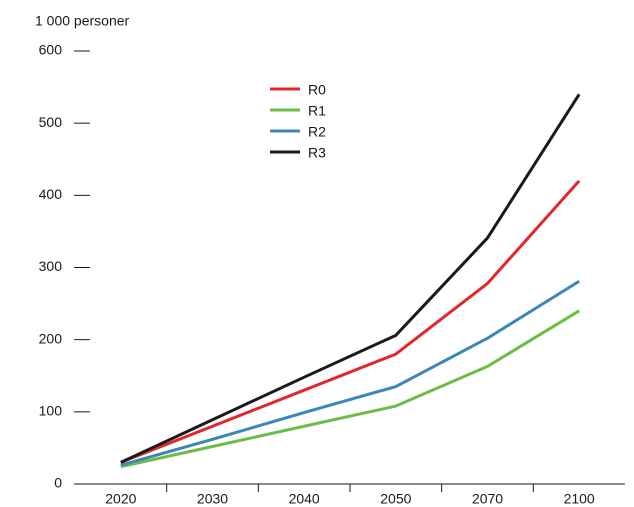 This screenshot has height=507, width=634. Describe the element at coordinates (82, 21) in the screenshot. I see `y-axis-label: 1 000 personer` at that location.